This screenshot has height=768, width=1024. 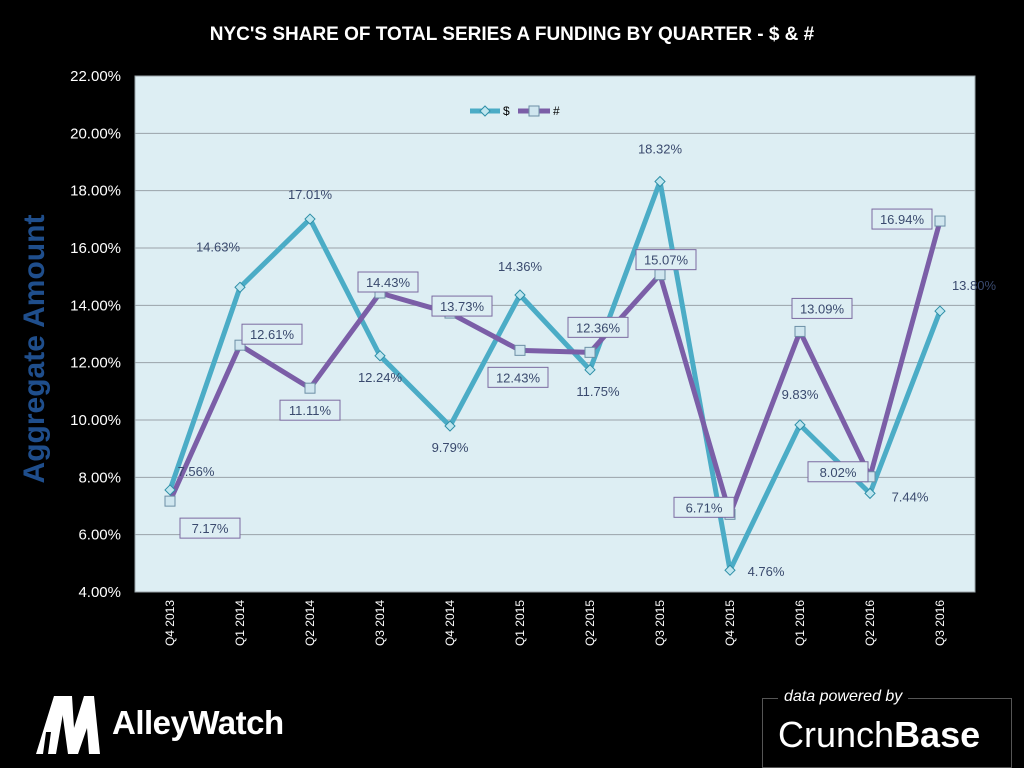 What do you see at coordinates (974, 285) in the screenshot?
I see `data-label-dollar: 13.80%` at bounding box center [974, 285].